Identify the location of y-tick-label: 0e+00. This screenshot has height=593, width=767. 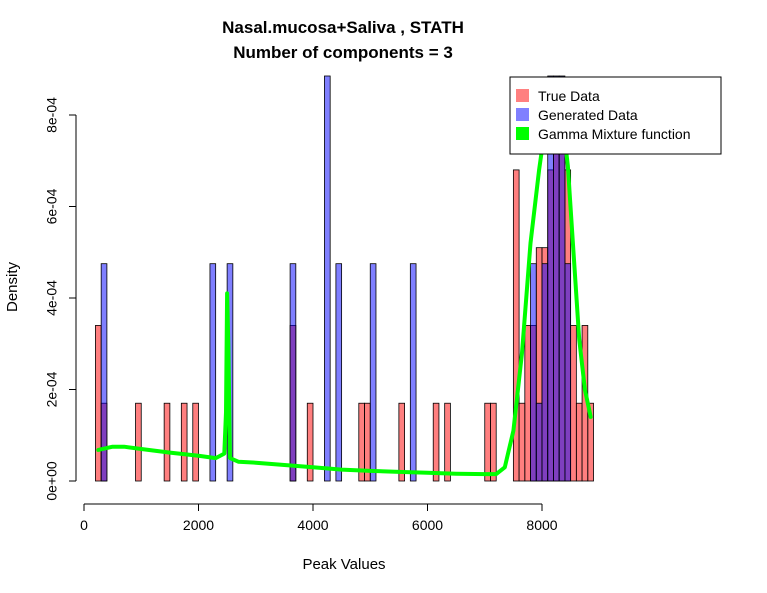
(52, 481).